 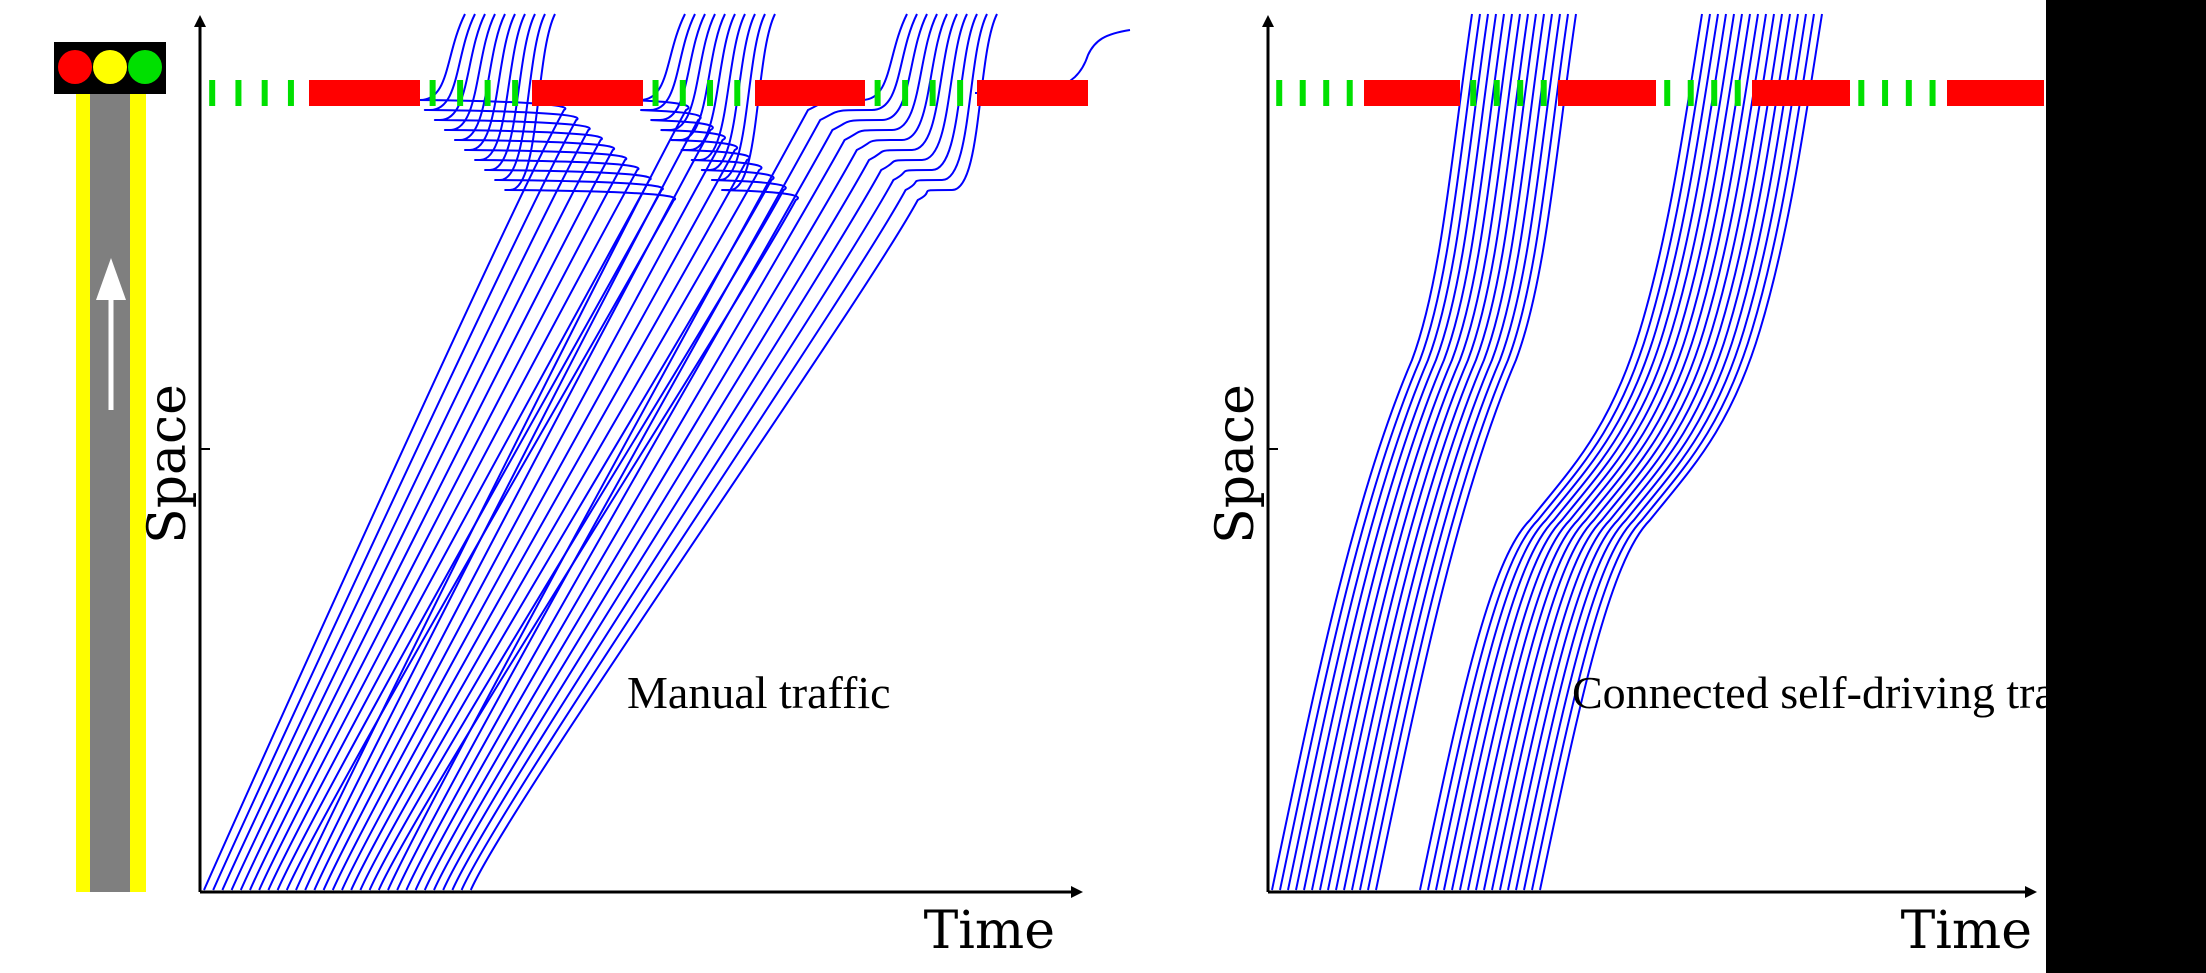 What do you see at coordinates (168, 464) in the screenshot?
I see `manual-ylabel: Space` at bounding box center [168, 464].